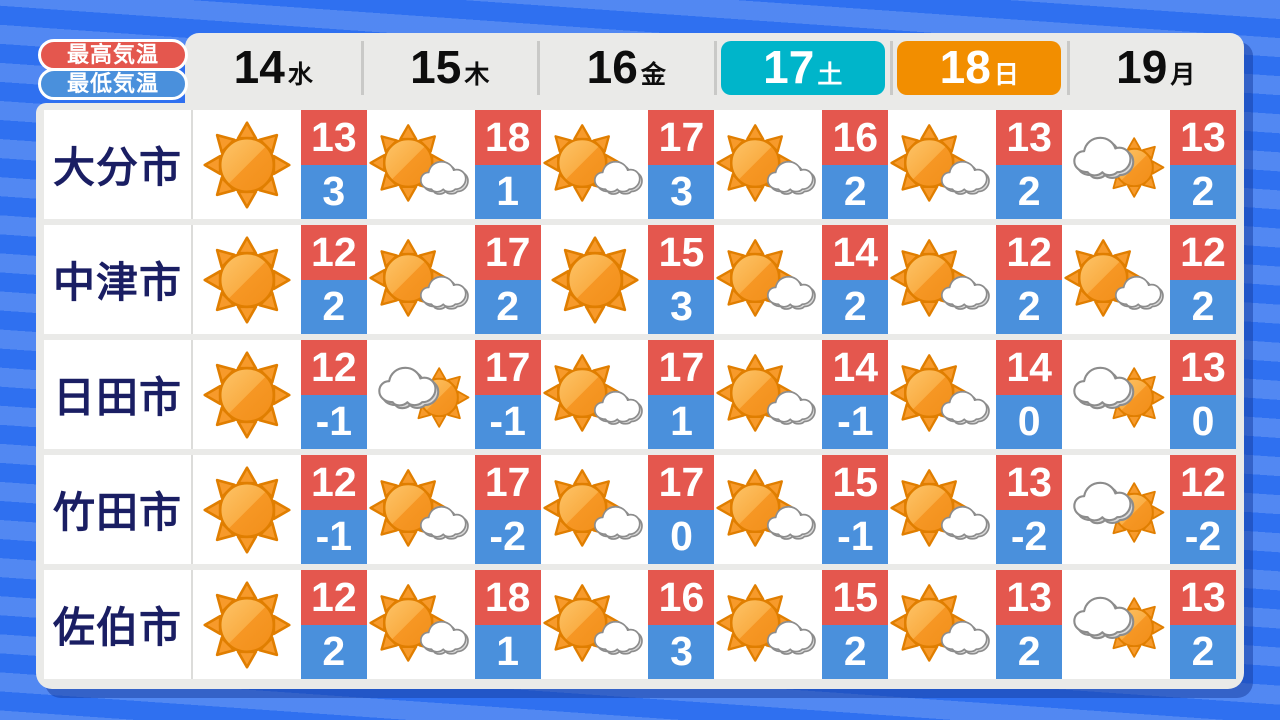 The height and width of the screenshot is (720, 1280). I want to click on forecast-cell: 17 1, so click(628, 394).